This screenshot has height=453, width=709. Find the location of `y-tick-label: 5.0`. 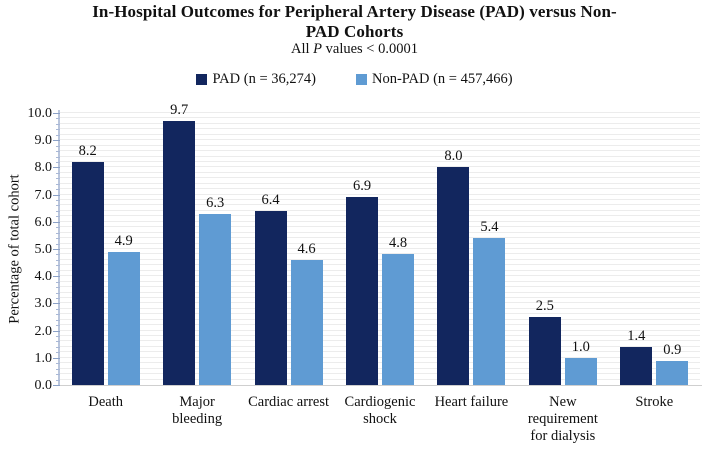

y-tick-label: 5.0 is located at coordinates (43, 249).